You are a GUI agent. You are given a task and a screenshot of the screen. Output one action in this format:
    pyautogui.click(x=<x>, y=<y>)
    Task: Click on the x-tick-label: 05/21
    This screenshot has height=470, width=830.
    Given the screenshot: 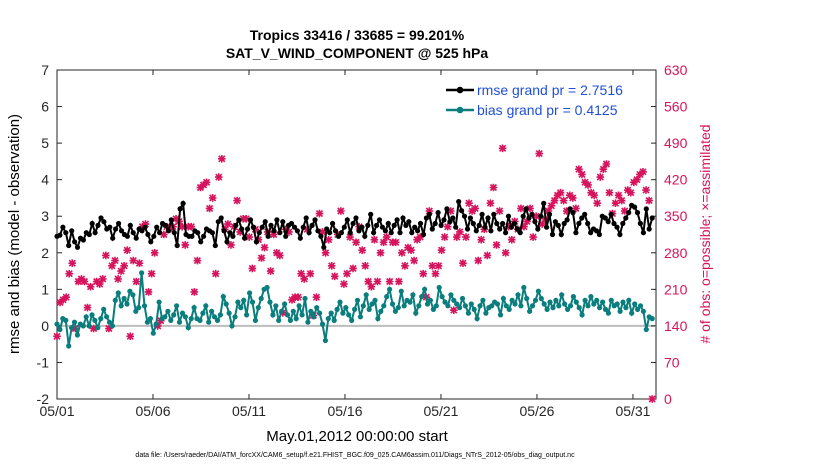 What is the action you would take?
    pyautogui.click(x=440, y=411)
    